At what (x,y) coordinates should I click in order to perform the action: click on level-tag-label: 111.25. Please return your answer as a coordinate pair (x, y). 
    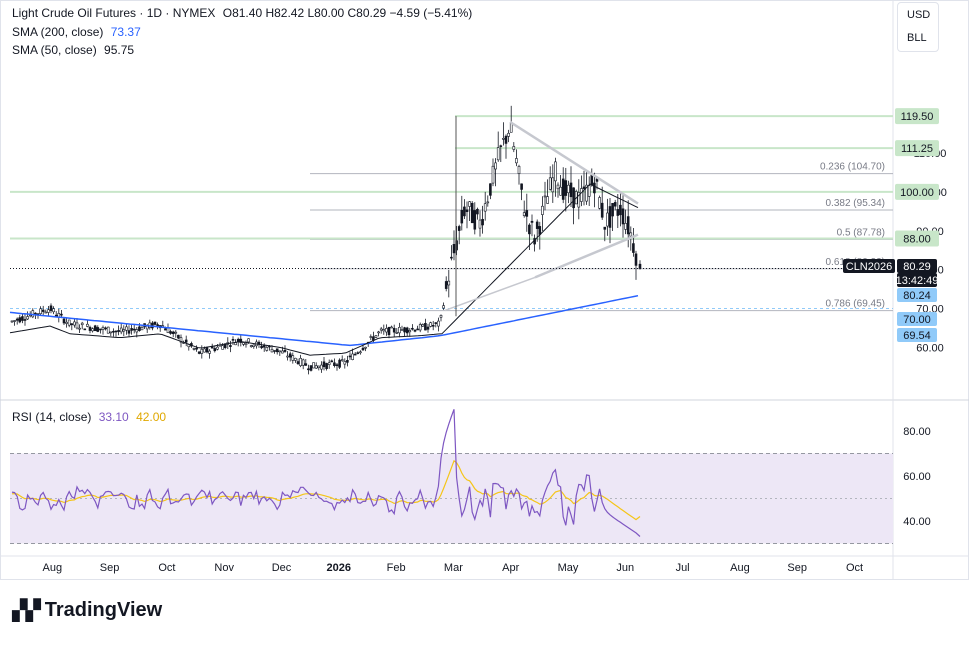
    Looking at the image, I should click on (917, 149).